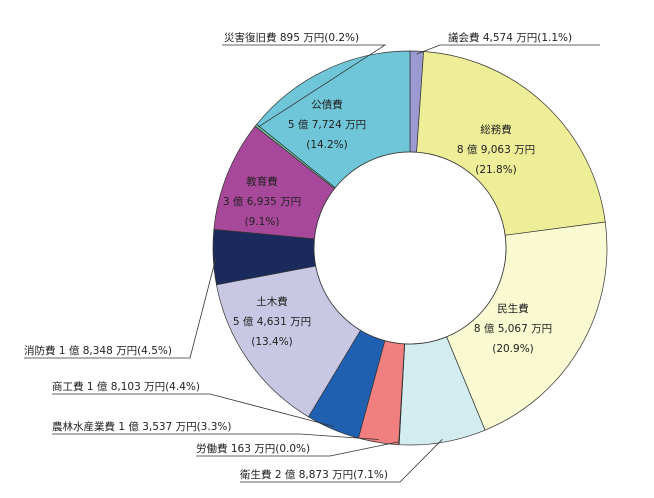  What do you see at coordinates (272, 321) in the screenshot?
I see `label-doboku: 土木費 5 億 4,631 万円(13.4%)` at bounding box center [272, 321].